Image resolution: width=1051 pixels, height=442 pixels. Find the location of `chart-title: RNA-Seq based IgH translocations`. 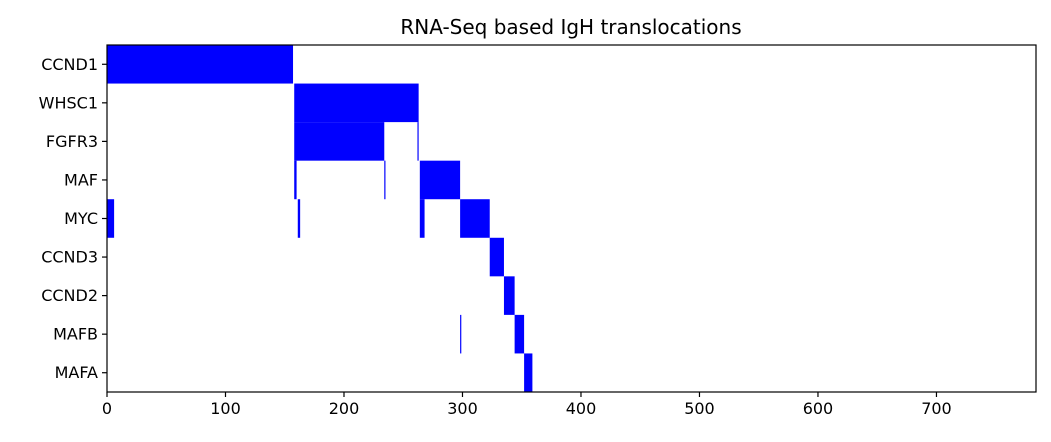

chart-title: RNA-Seq based IgH translocations is located at coordinates (570, 27).